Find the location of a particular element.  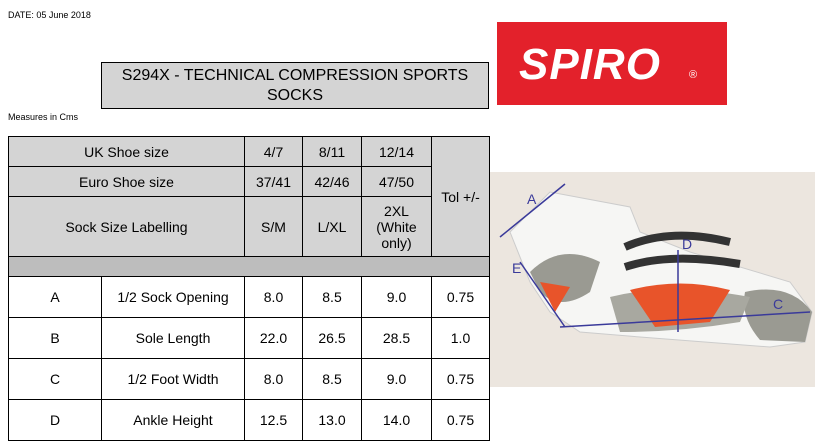

header-cell: 42/46 is located at coordinates (332, 181).